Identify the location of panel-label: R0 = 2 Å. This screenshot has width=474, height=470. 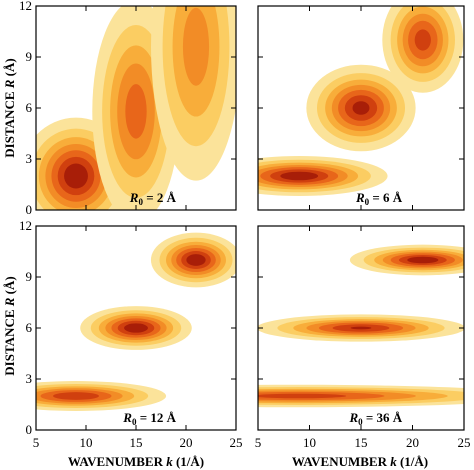
(153, 198).